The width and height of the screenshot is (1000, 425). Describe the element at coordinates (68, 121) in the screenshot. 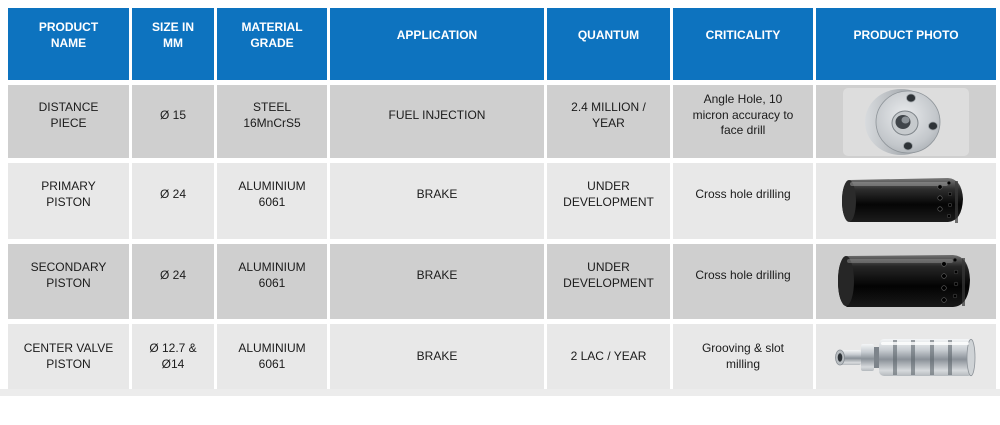

I see `cell-product-name: DISTANCE PIECE` at that location.